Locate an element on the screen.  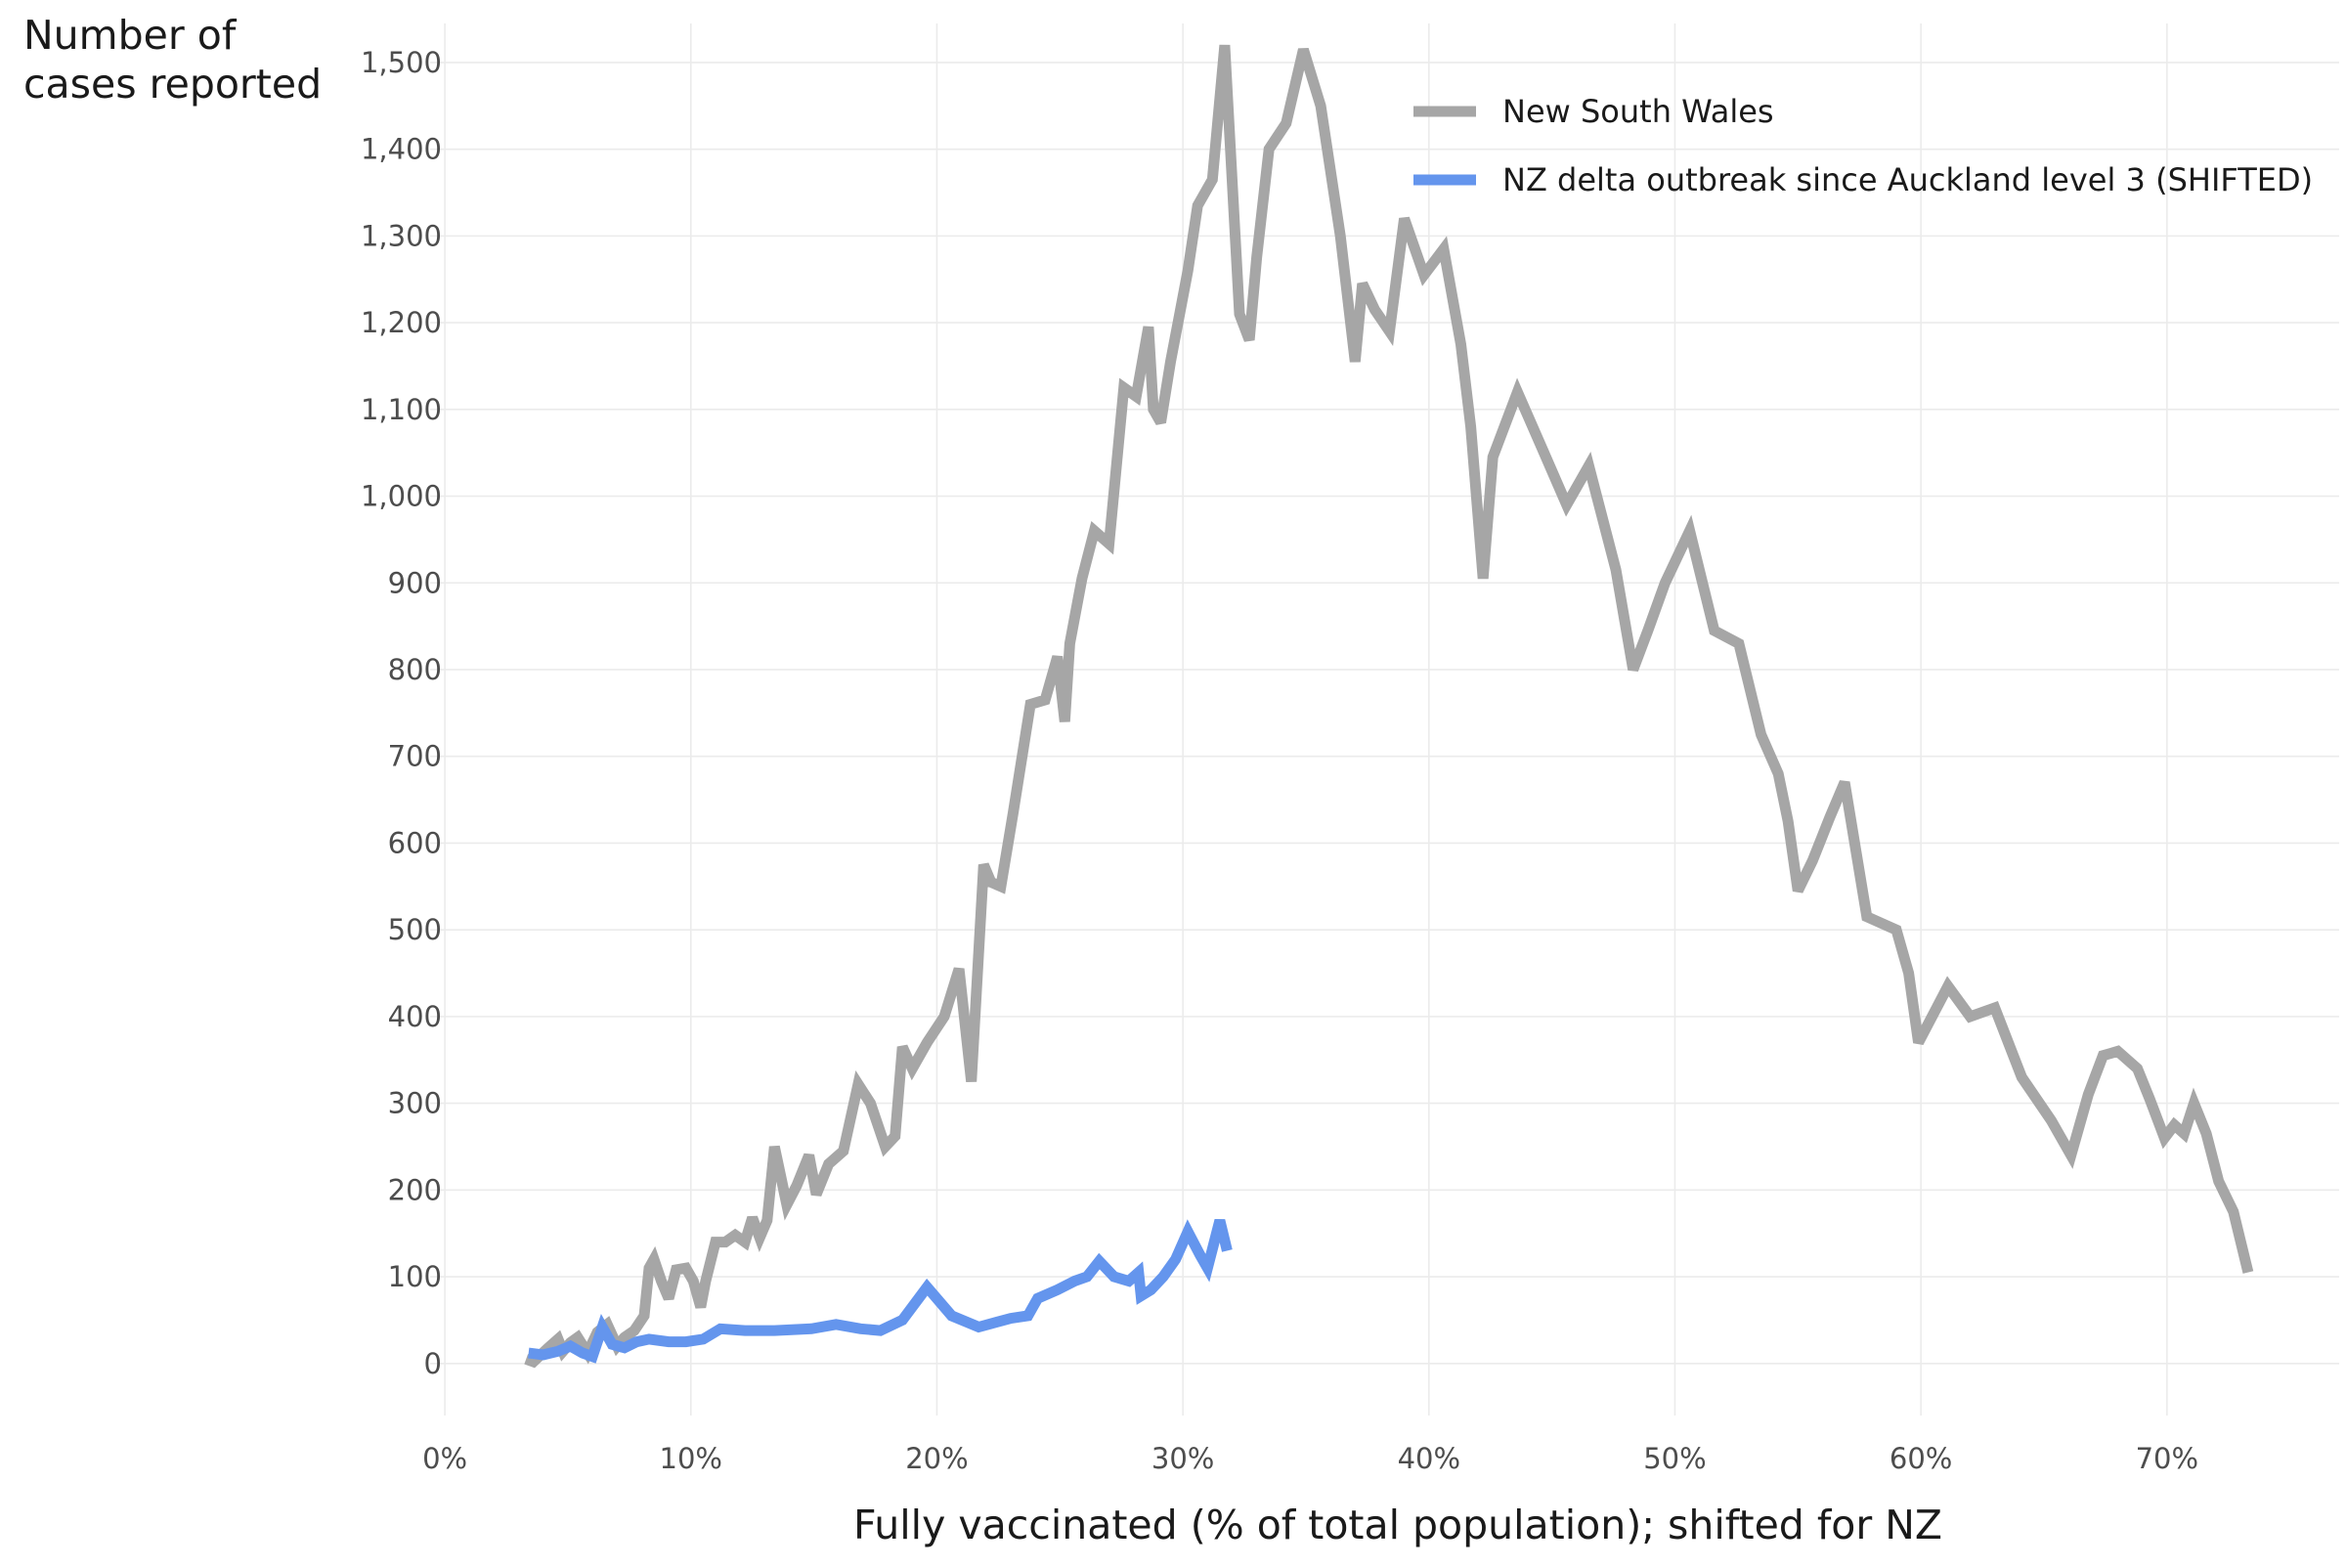
y-tick-label: 300 is located at coordinates (415, 1103).